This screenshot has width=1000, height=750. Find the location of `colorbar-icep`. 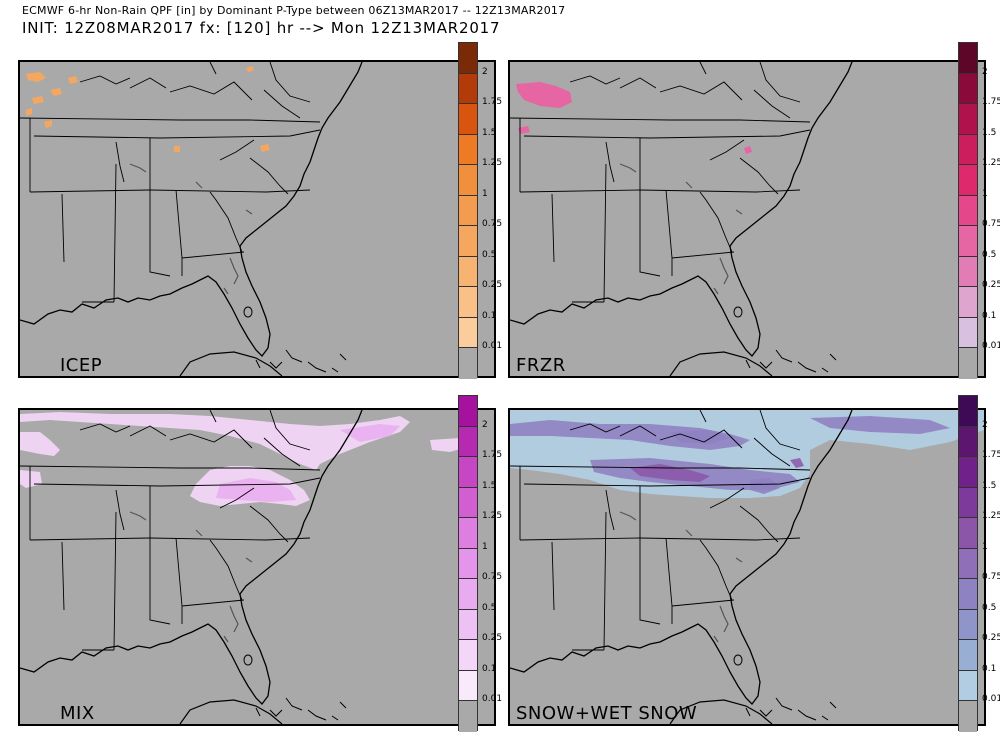

colorbar-icep is located at coordinates (468, 210).